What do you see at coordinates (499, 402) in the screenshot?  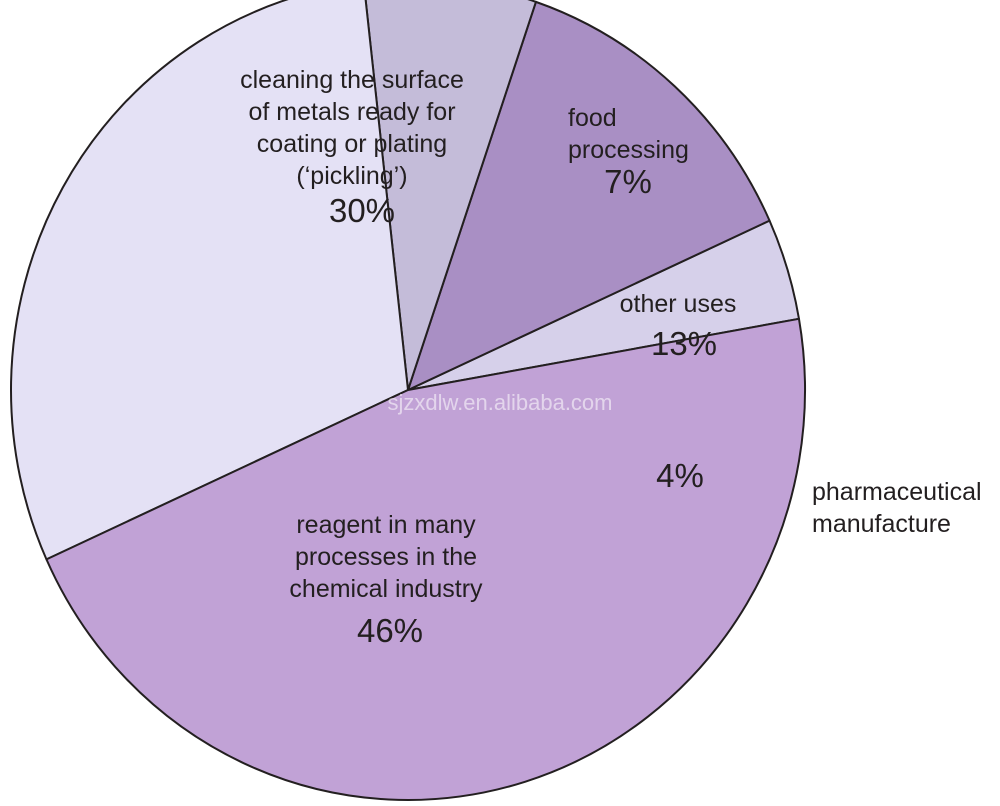 I see `watermark-text: sjzxdlw.en.alibaba.com` at bounding box center [499, 402].